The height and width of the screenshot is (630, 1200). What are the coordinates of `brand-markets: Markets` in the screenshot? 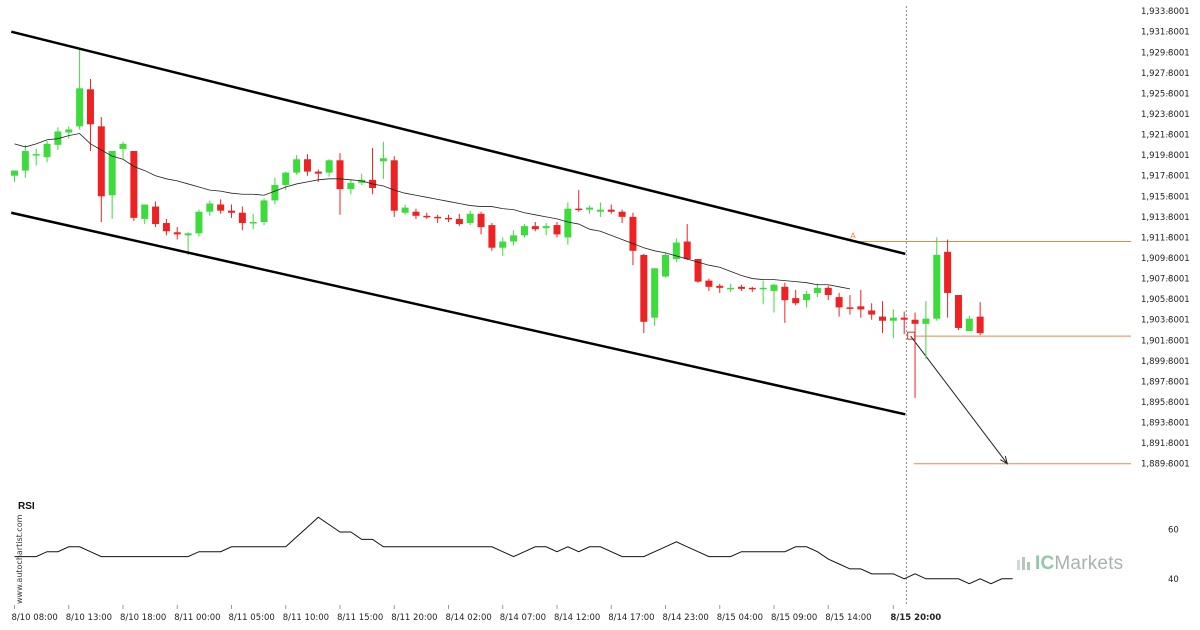 It's located at (1089, 563).